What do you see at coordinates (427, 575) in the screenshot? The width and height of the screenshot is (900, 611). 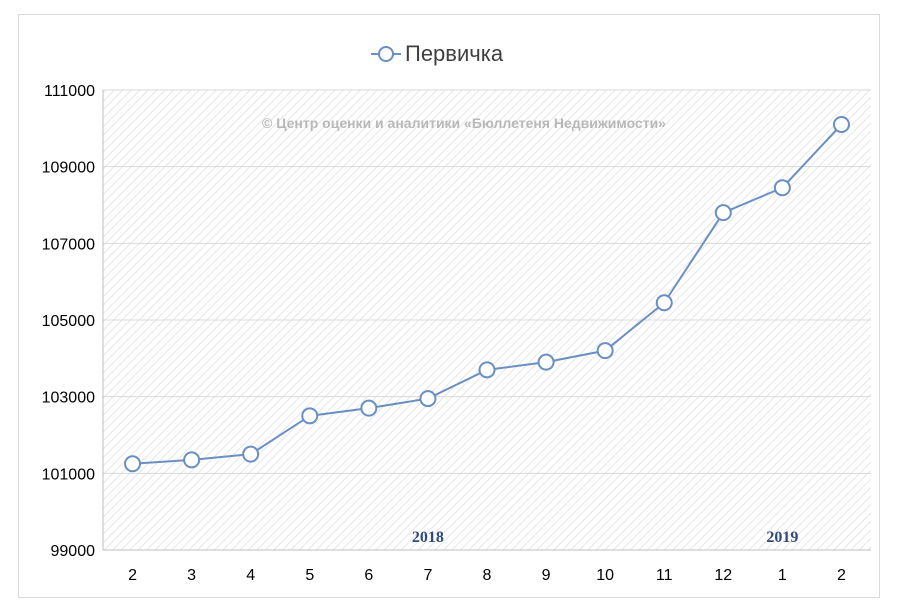 I see `x-tick-label: 7` at bounding box center [427, 575].